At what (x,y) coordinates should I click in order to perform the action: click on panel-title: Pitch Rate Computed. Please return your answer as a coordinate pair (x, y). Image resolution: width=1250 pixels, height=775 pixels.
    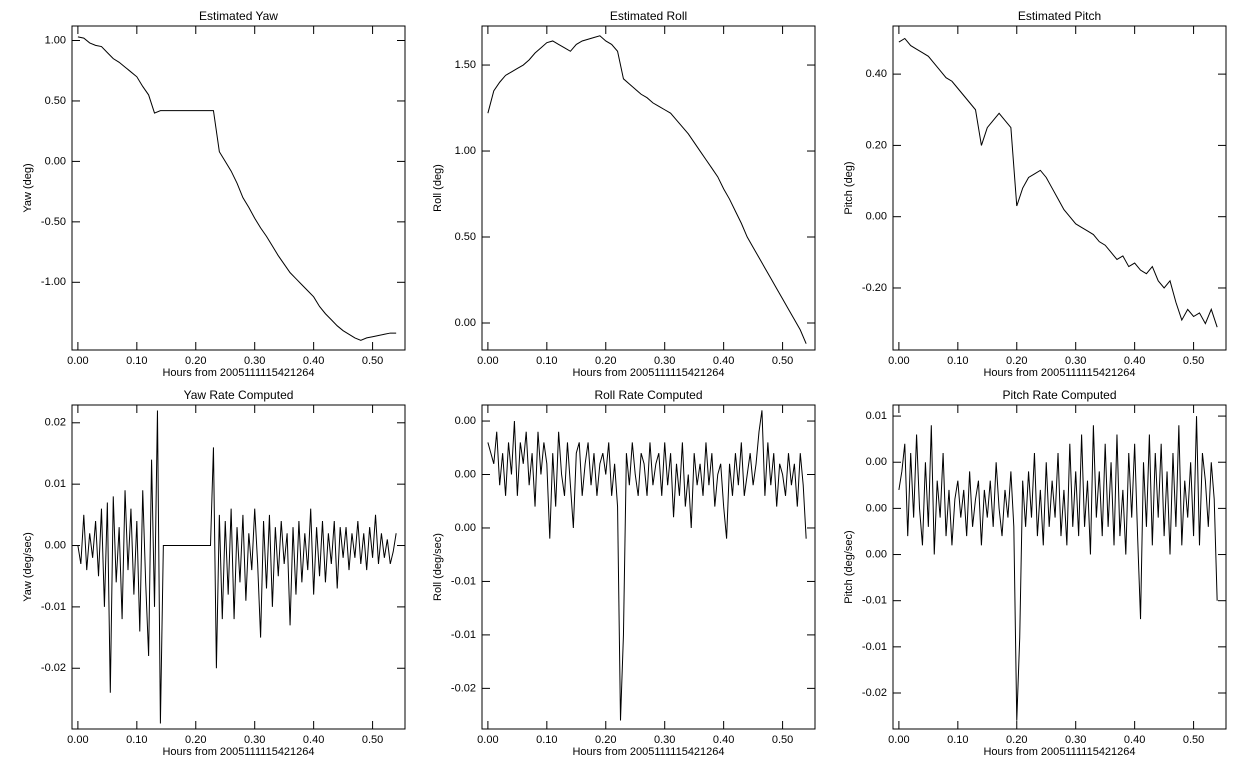
    Looking at the image, I should click on (1059, 395).